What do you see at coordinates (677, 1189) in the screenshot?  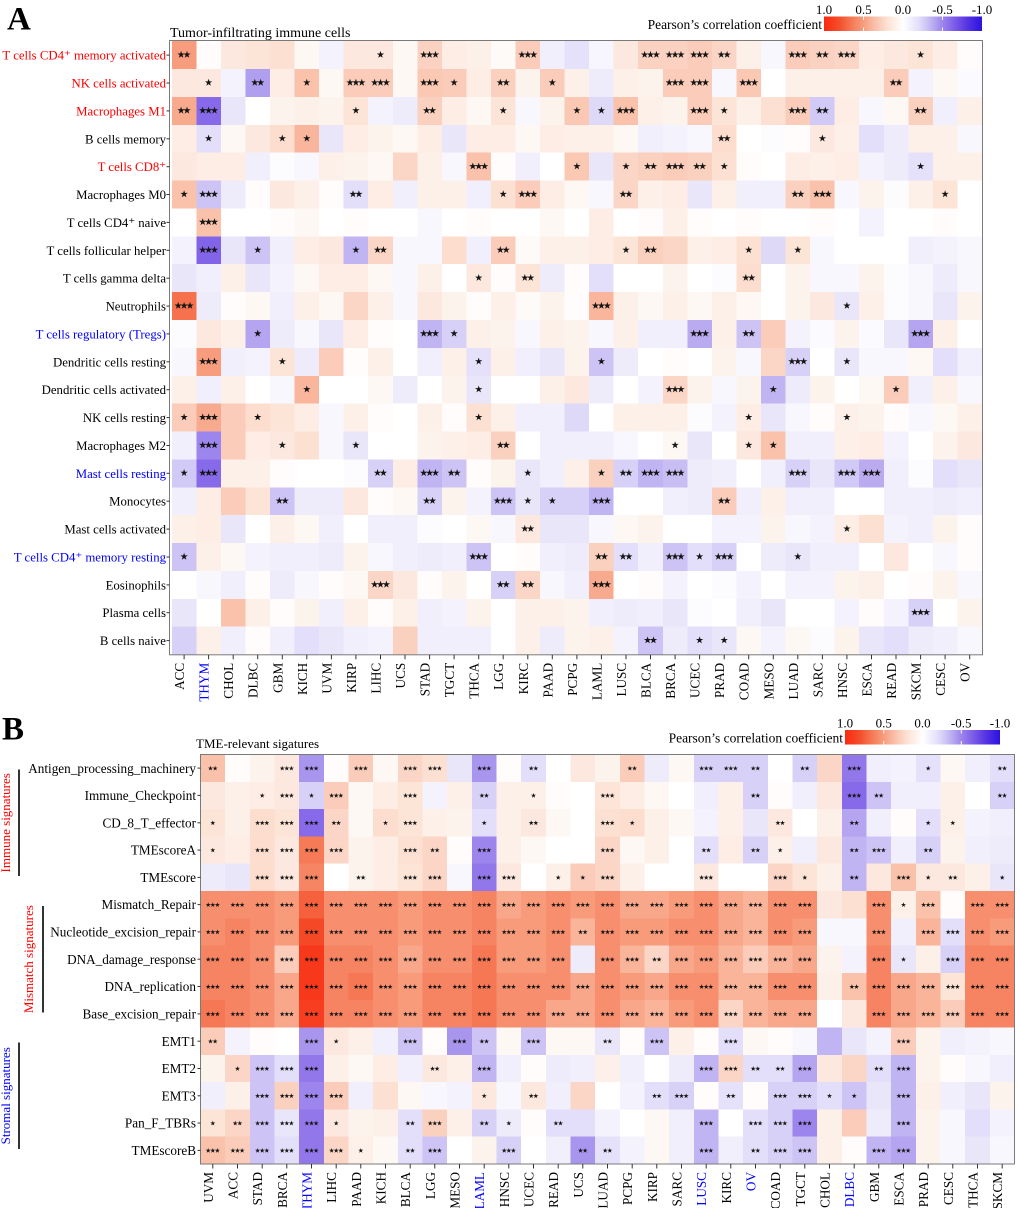 I see `svg-text: SARC` at bounding box center [677, 1189].